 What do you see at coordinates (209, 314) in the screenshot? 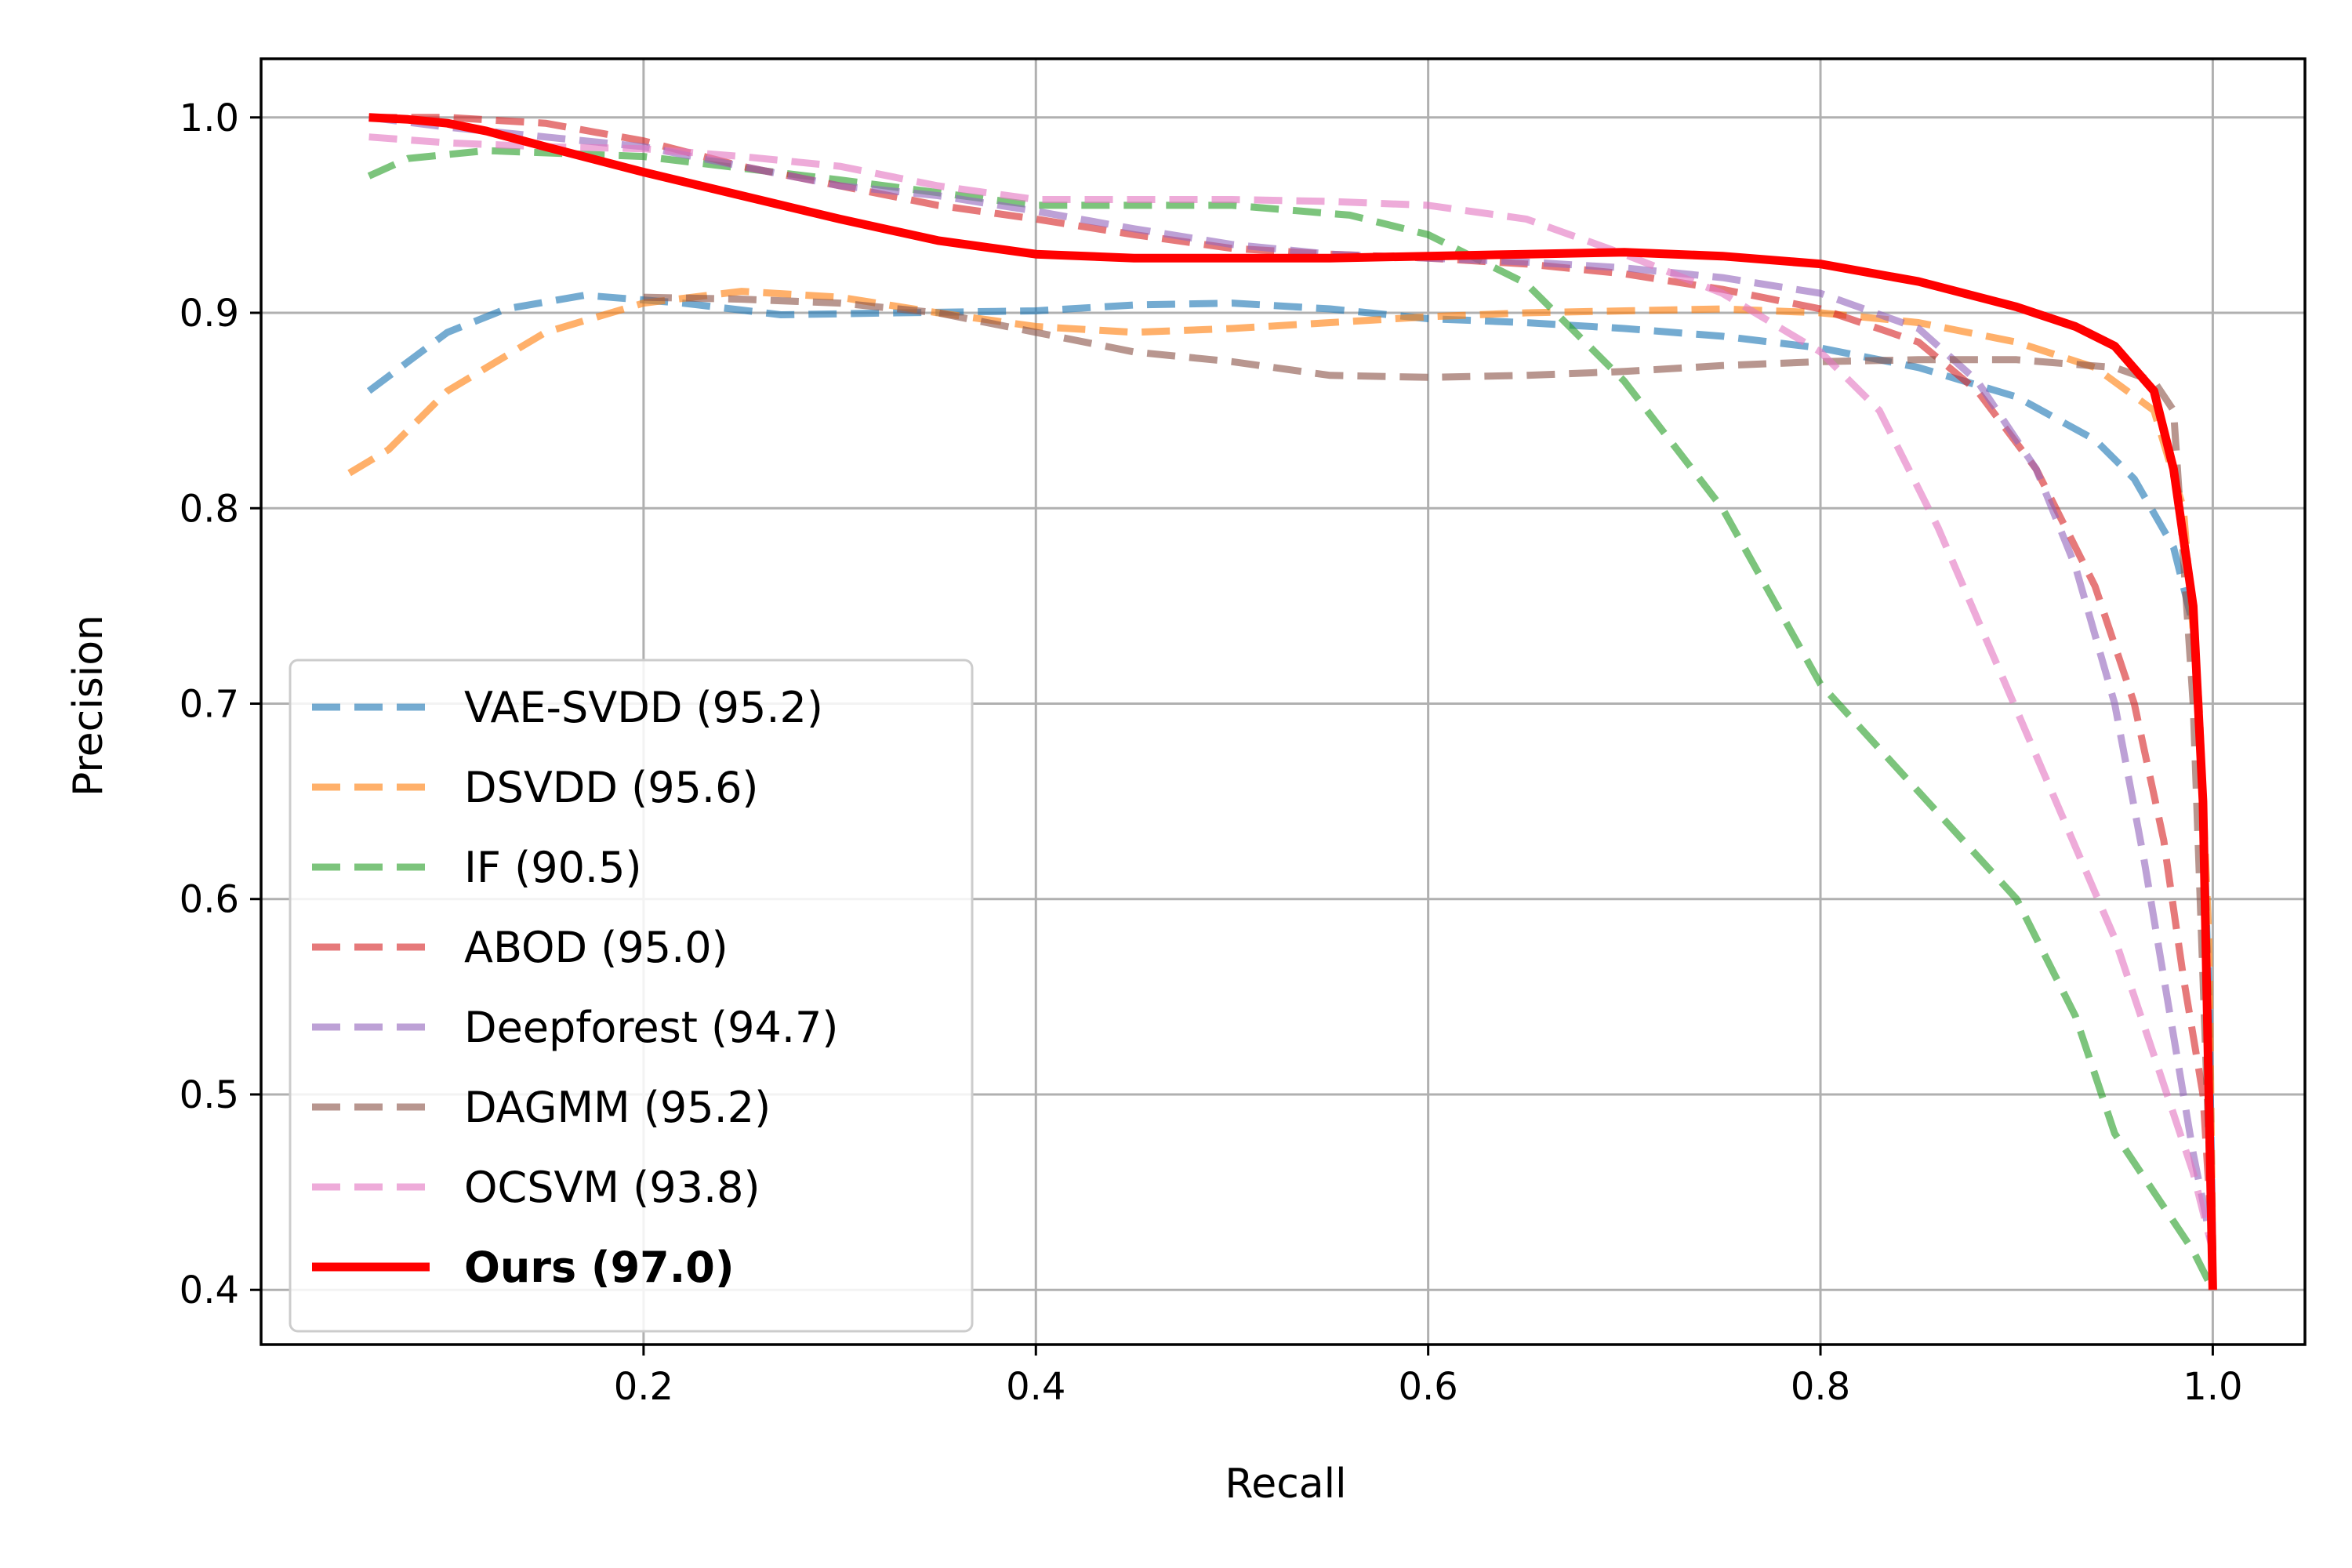
I see `y-tick-label: 0.9` at bounding box center [209, 314].